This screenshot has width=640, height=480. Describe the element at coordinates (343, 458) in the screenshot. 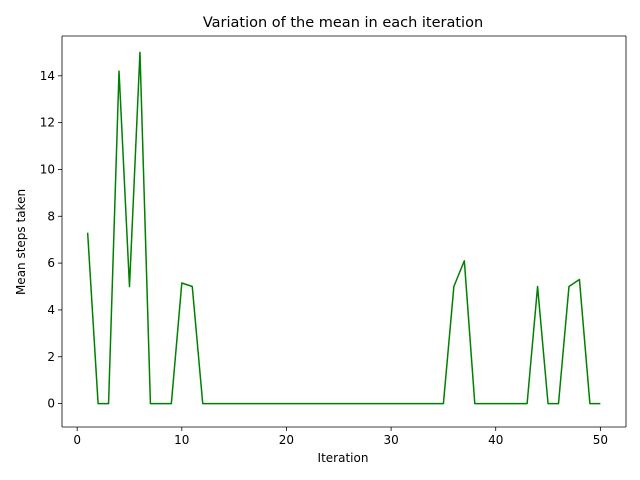

I see `x-axis-label: Iteration` at that location.